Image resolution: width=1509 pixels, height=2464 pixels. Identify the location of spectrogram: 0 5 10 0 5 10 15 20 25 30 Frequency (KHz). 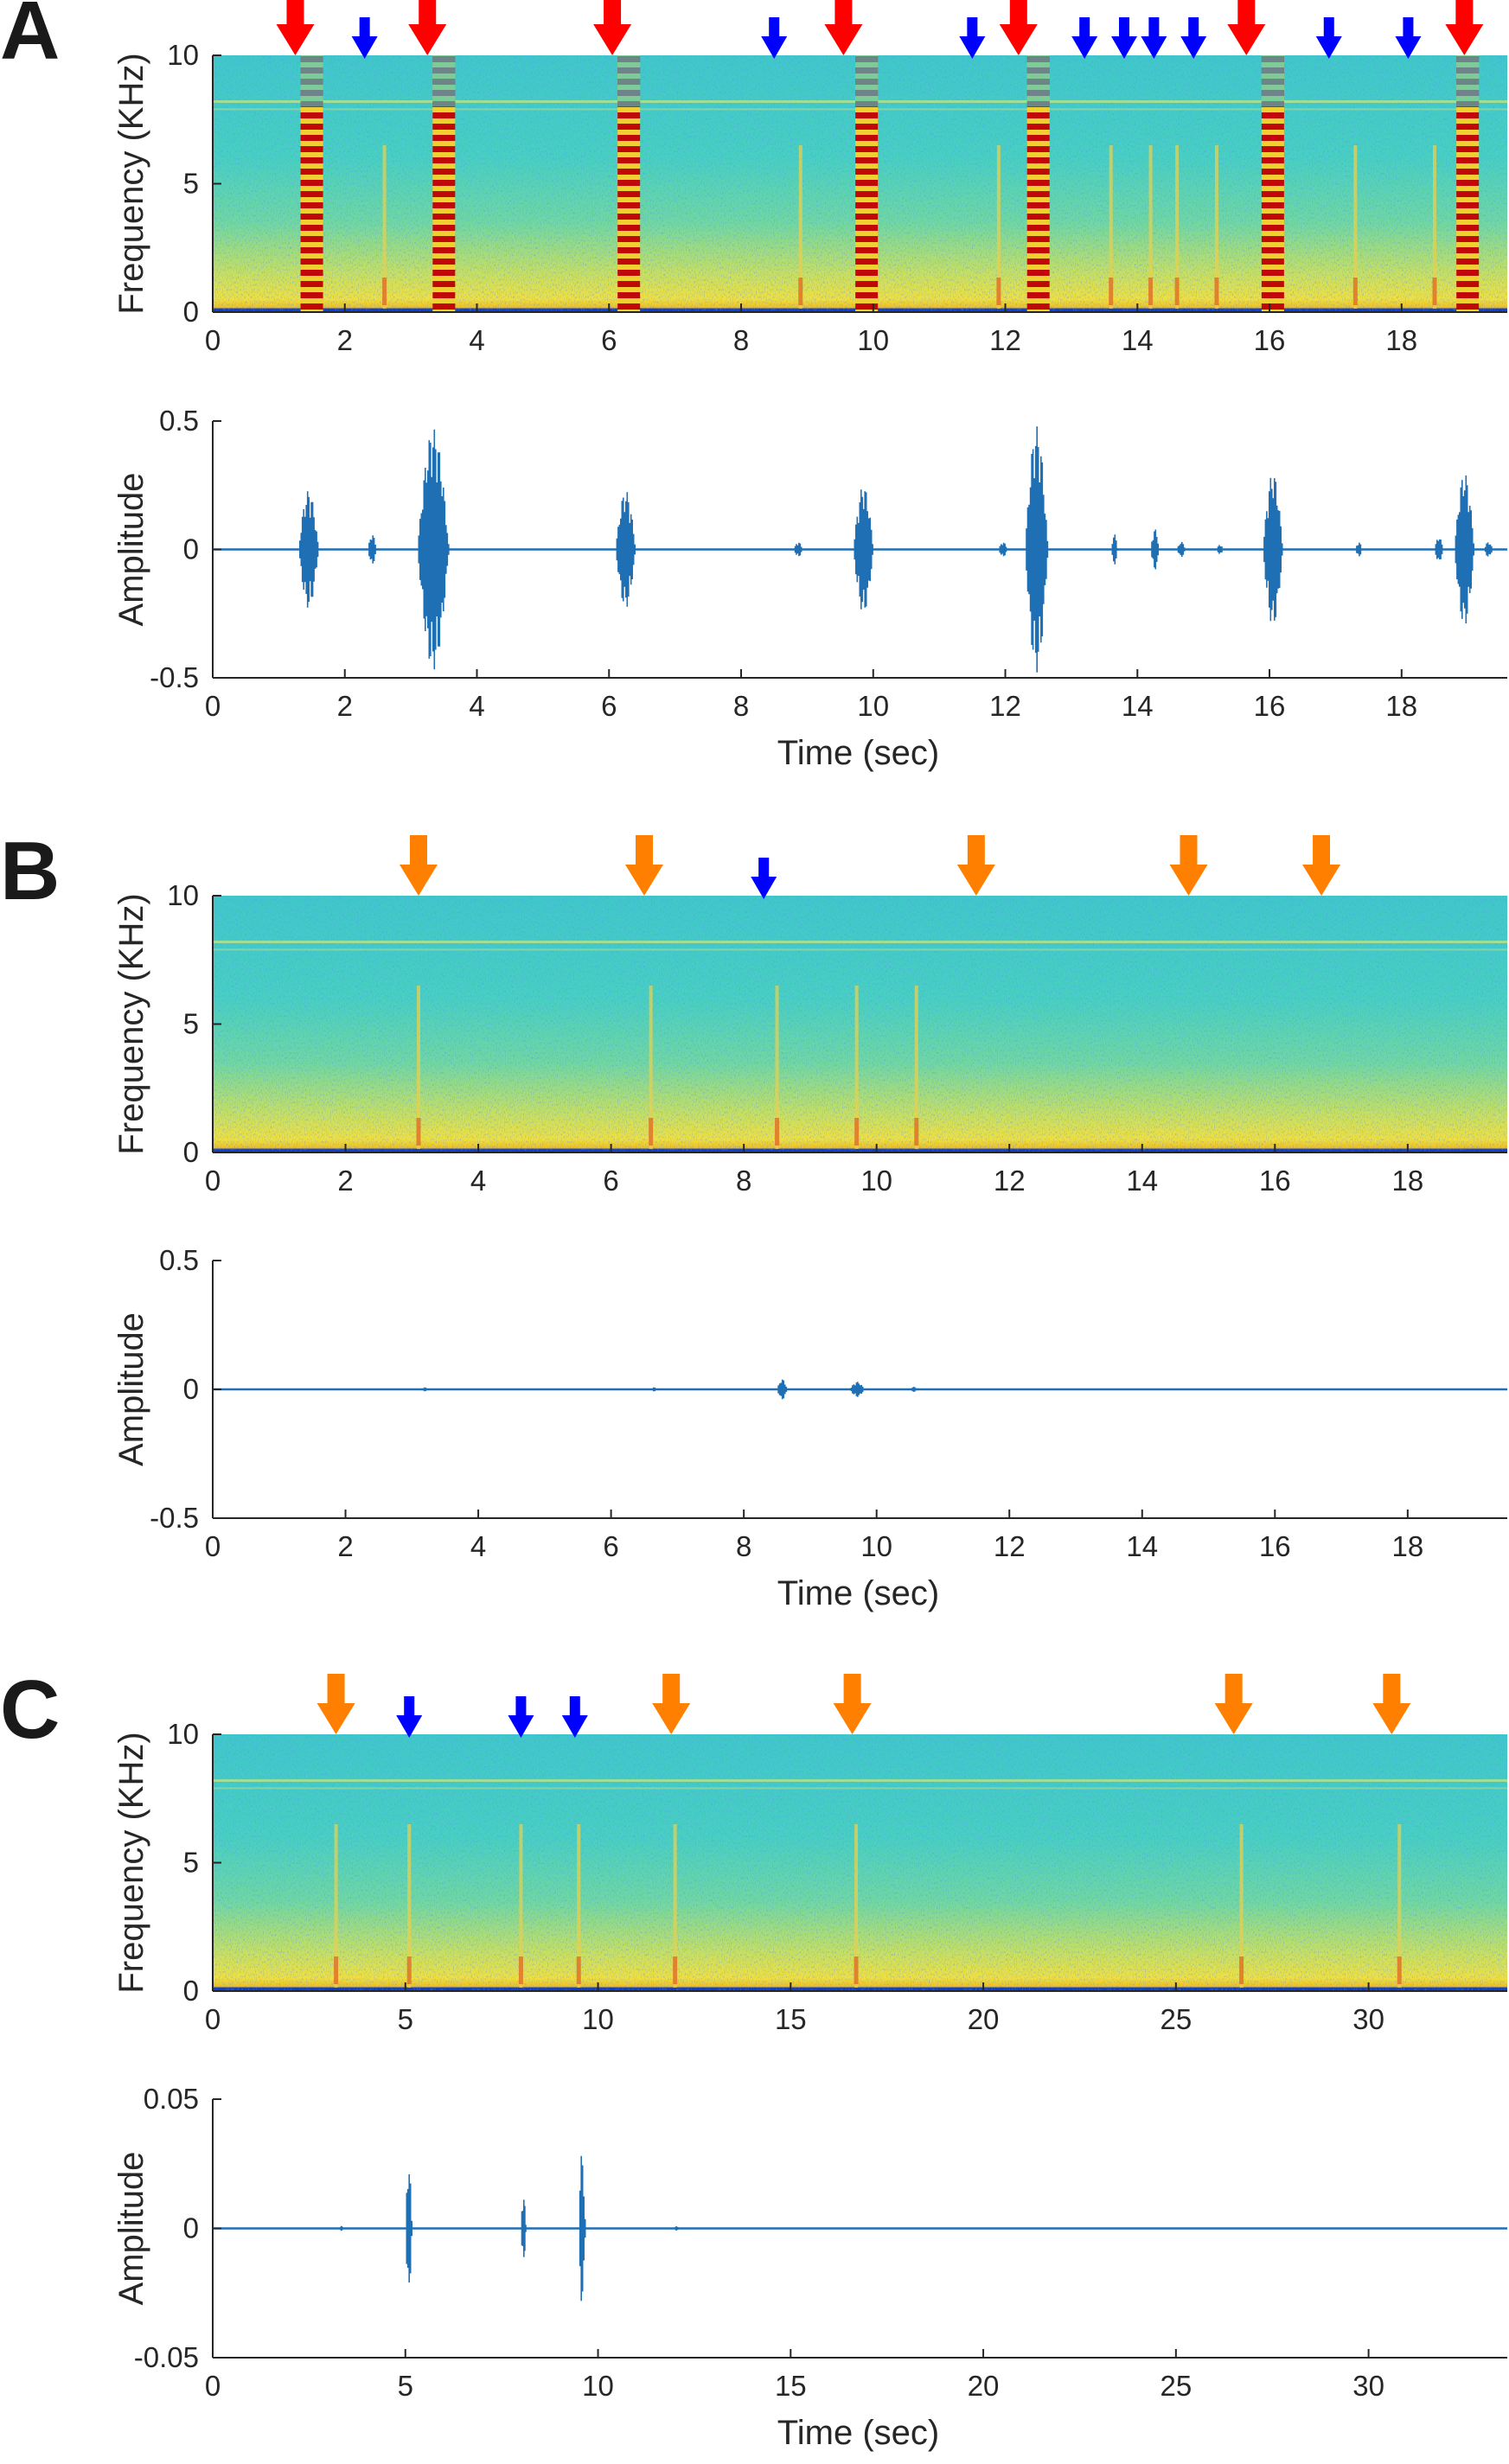
(809, 1854).